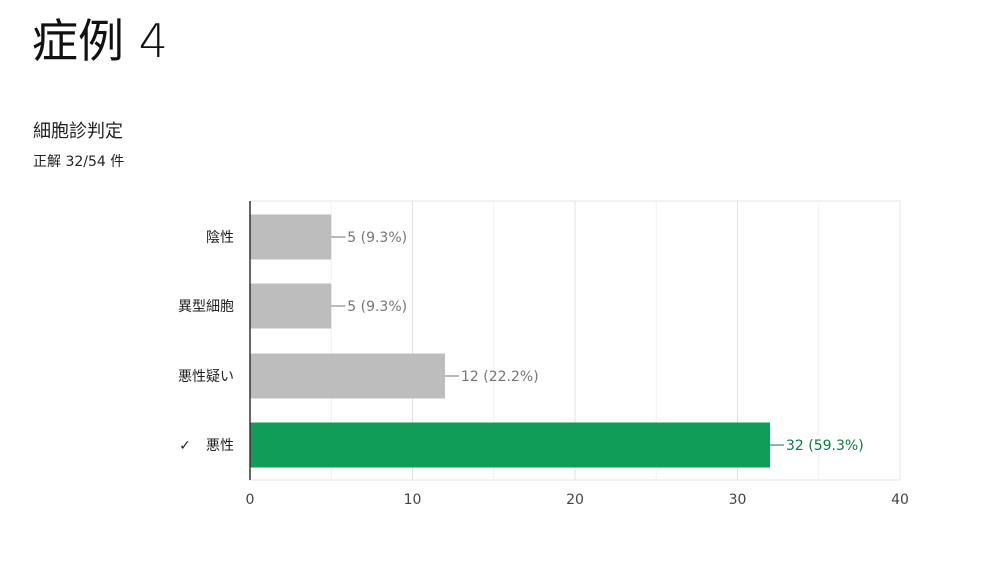  What do you see at coordinates (250, 500) in the screenshot?
I see `x-tick-label: 0` at bounding box center [250, 500].